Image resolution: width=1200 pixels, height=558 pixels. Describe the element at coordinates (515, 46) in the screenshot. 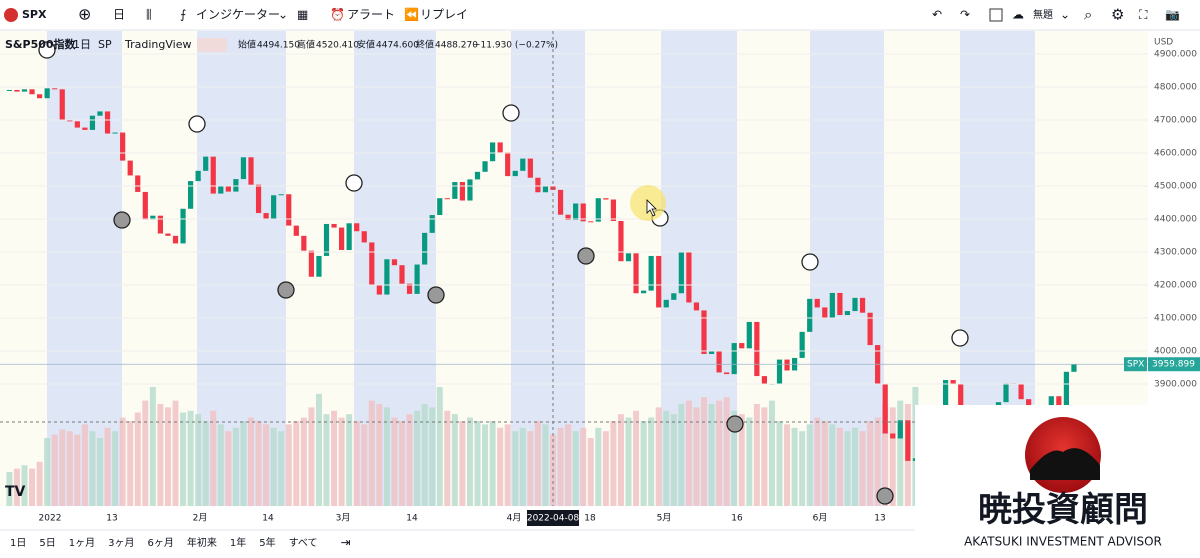

I see `change: −11.930 (−0.27%)` at that location.